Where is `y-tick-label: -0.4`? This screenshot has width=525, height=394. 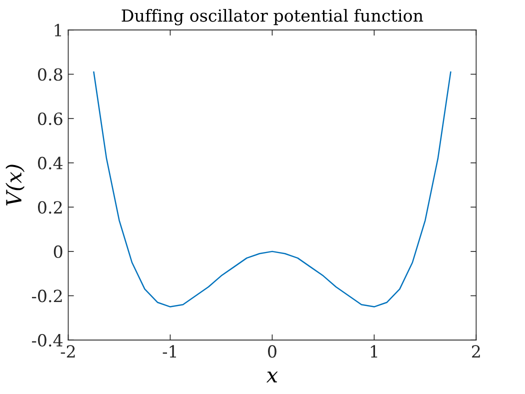 y-tick-label: -0.4 is located at coordinates (47, 340).